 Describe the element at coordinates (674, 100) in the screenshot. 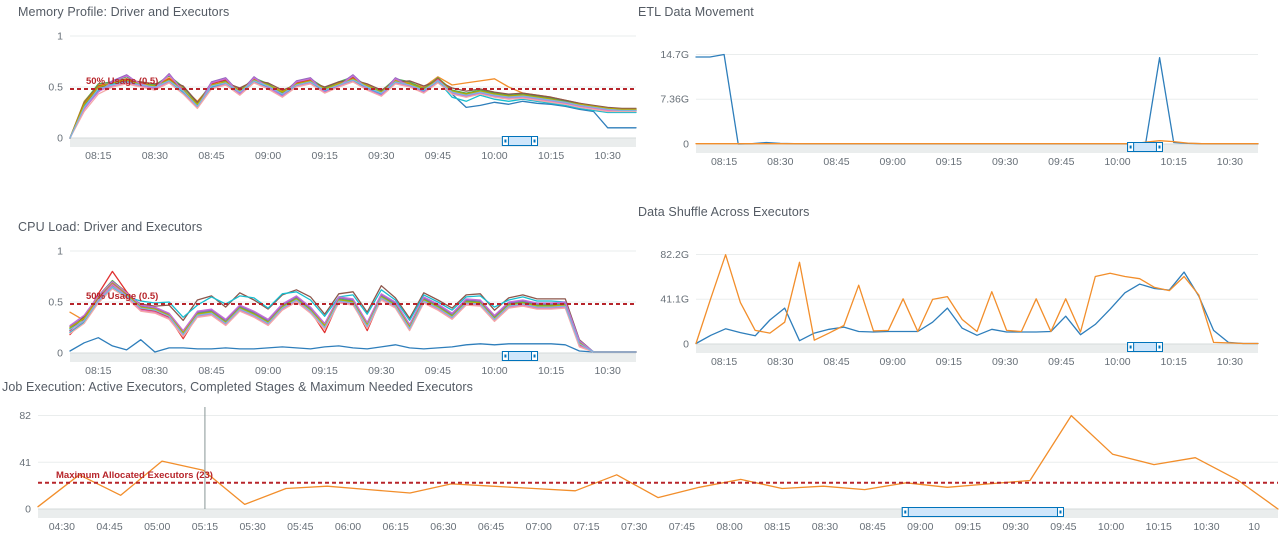

I see `y-axis-tick-label: 7.36G` at that location.